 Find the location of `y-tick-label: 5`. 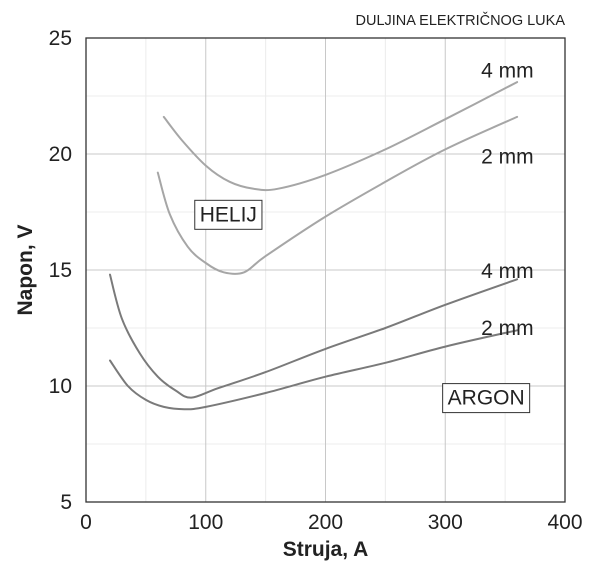

y-tick-label: 5 is located at coordinates (66, 502).